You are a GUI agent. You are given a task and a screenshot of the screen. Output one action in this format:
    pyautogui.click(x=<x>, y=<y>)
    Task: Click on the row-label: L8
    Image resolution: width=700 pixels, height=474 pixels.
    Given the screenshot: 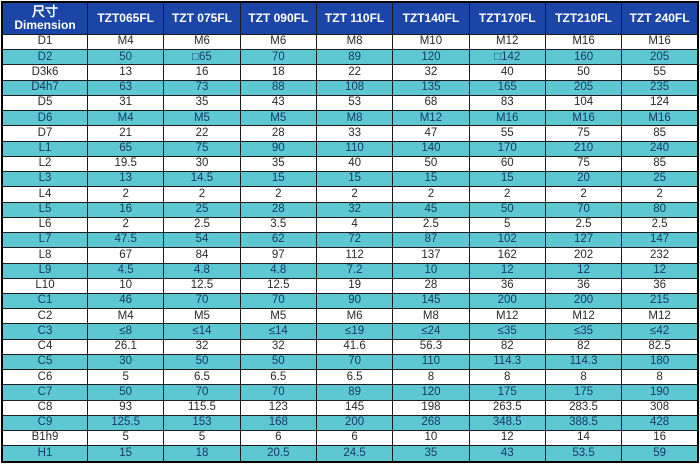 What is the action you would take?
    pyautogui.click(x=44, y=255)
    